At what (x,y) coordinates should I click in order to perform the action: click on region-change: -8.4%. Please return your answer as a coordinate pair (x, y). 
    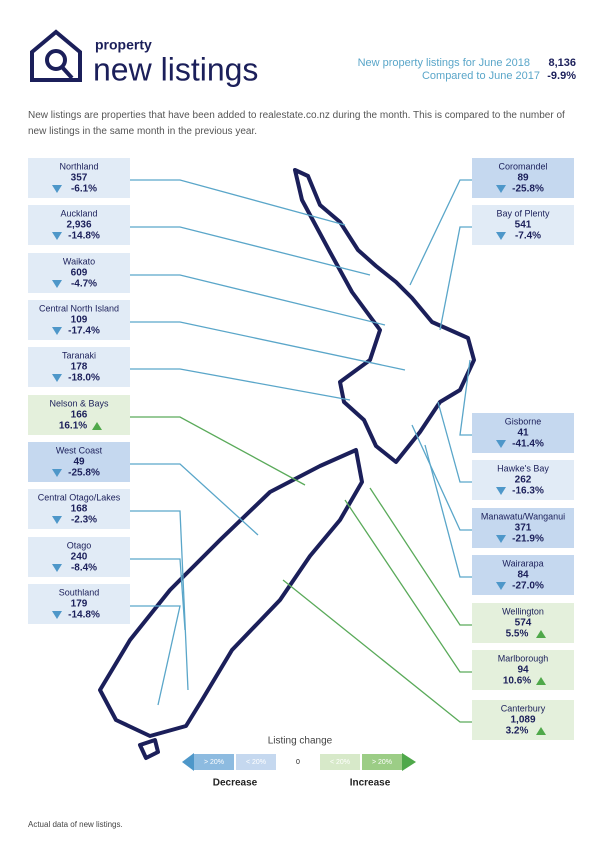
    Looking at the image, I should click on (84, 568).